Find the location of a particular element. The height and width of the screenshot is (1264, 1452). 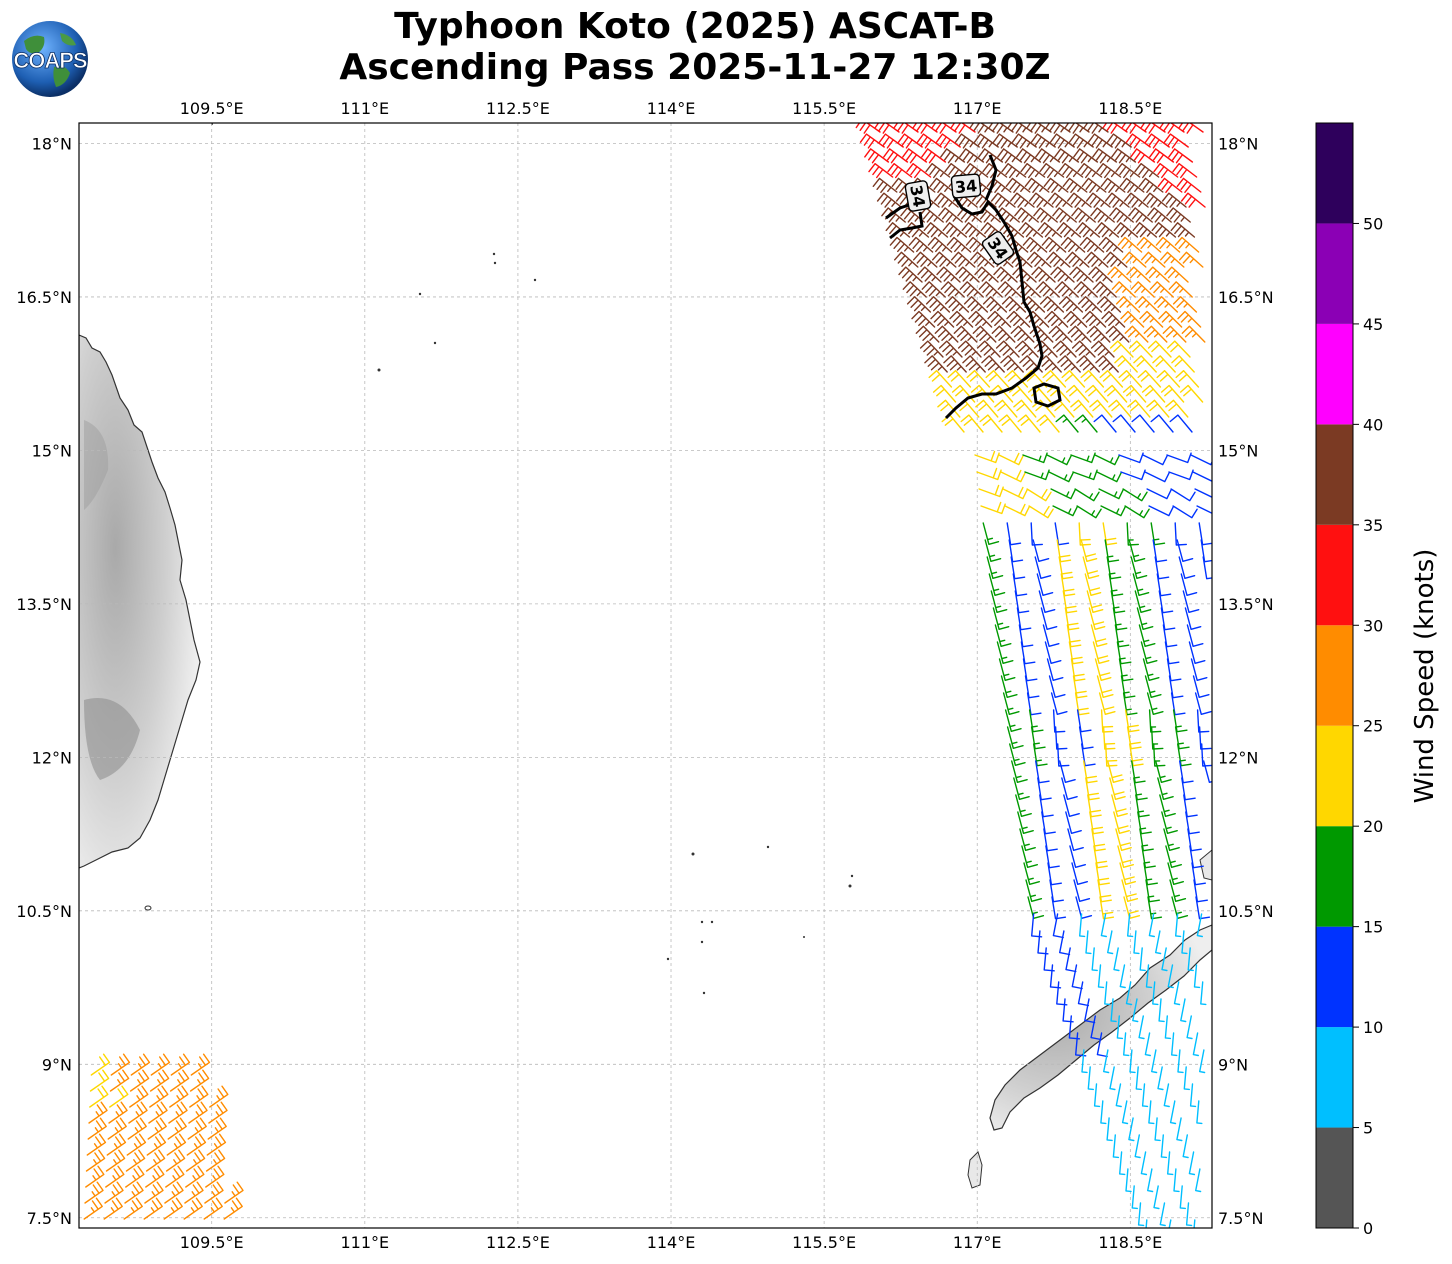

colorbar-tick-label: 50 is located at coordinates (1373, 223).